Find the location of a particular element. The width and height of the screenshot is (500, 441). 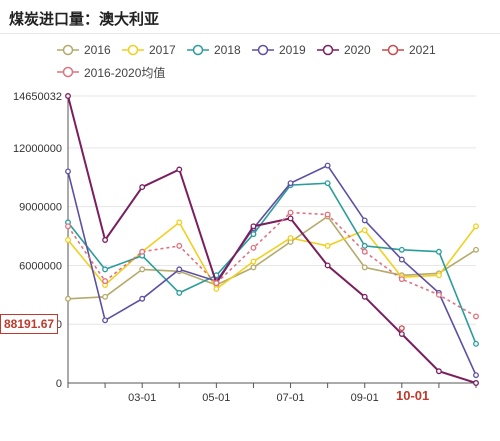

legend-item-2016: 2016 is located at coordinates (84, 50).